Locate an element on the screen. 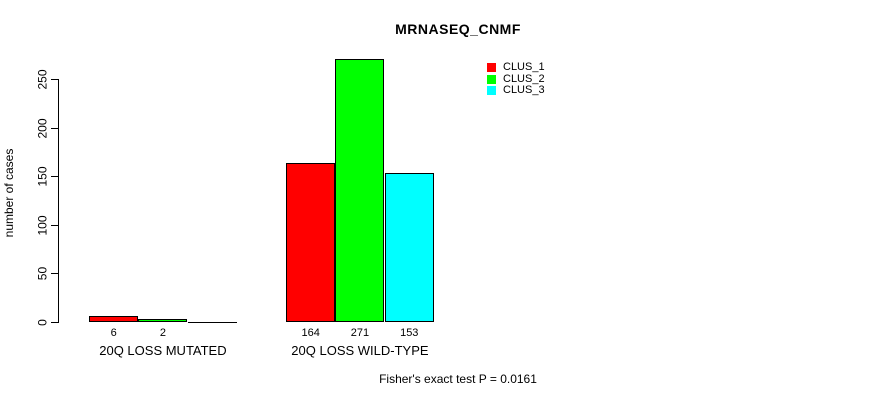 The height and width of the screenshot is (400, 890). legend: CLUS_1 CLUS_2 CLUS_3 is located at coordinates (516, 79).